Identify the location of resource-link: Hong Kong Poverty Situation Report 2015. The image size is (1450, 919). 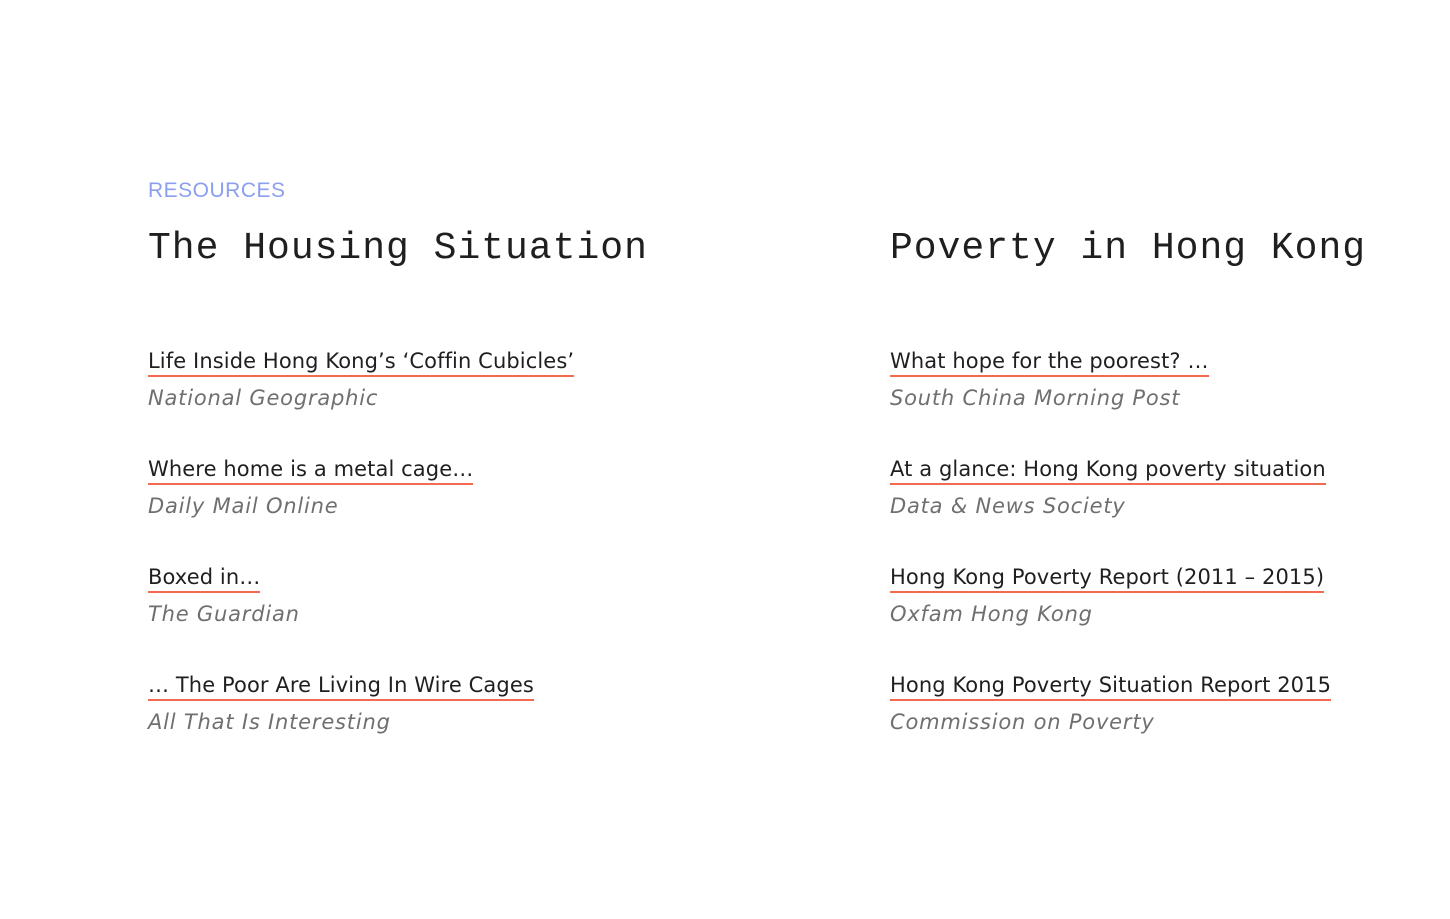
(1111, 686).